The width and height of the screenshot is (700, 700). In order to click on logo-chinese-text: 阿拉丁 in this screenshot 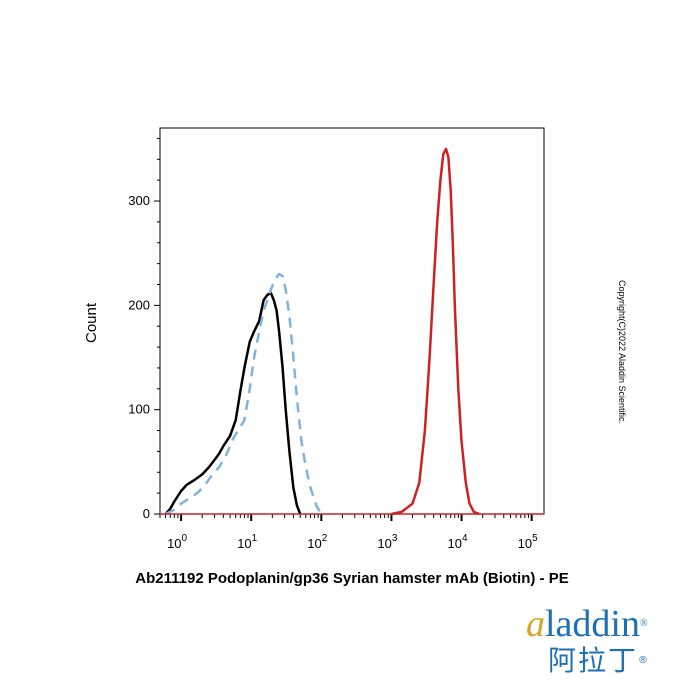, I will do `click(593, 660)`.